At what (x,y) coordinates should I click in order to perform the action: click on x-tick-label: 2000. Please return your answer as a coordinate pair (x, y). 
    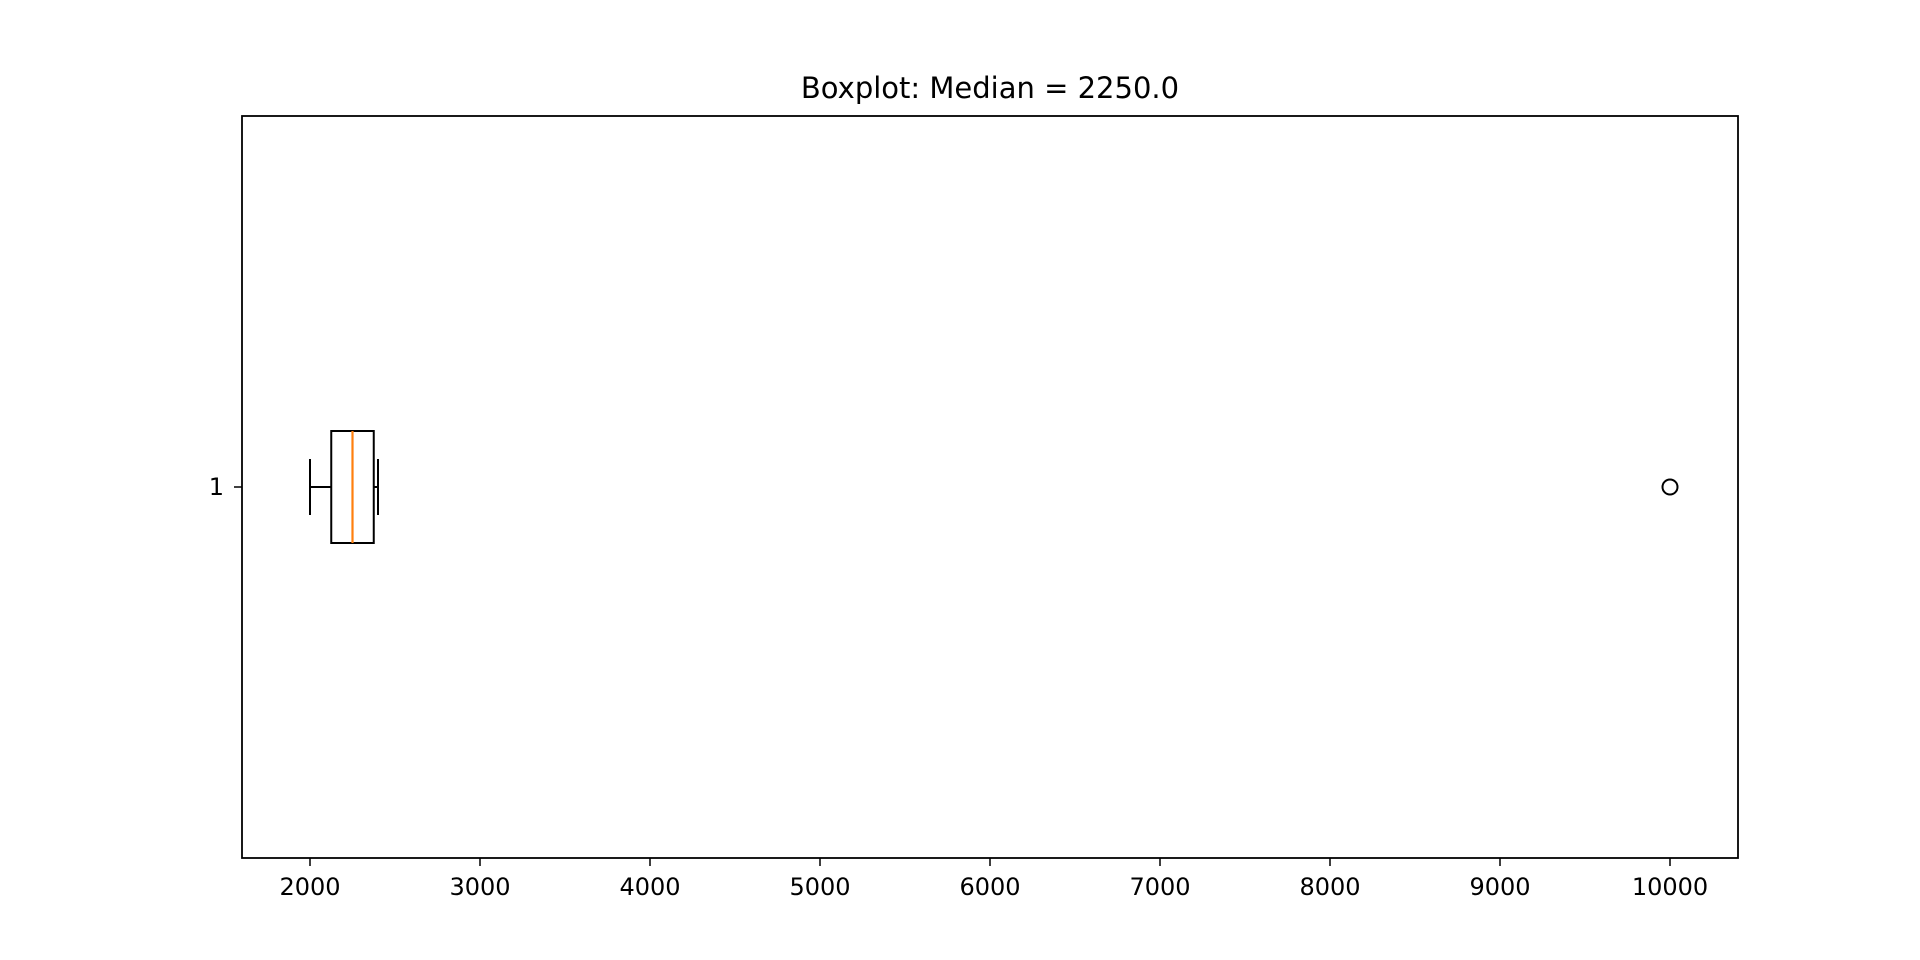
    Looking at the image, I should click on (309, 887).